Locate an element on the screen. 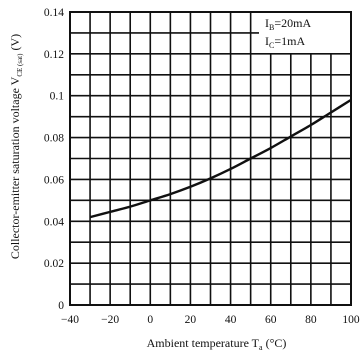 Image resolution: width=362 pixels, height=353 pixels. x-tick-label: 100 is located at coordinates (351, 320).